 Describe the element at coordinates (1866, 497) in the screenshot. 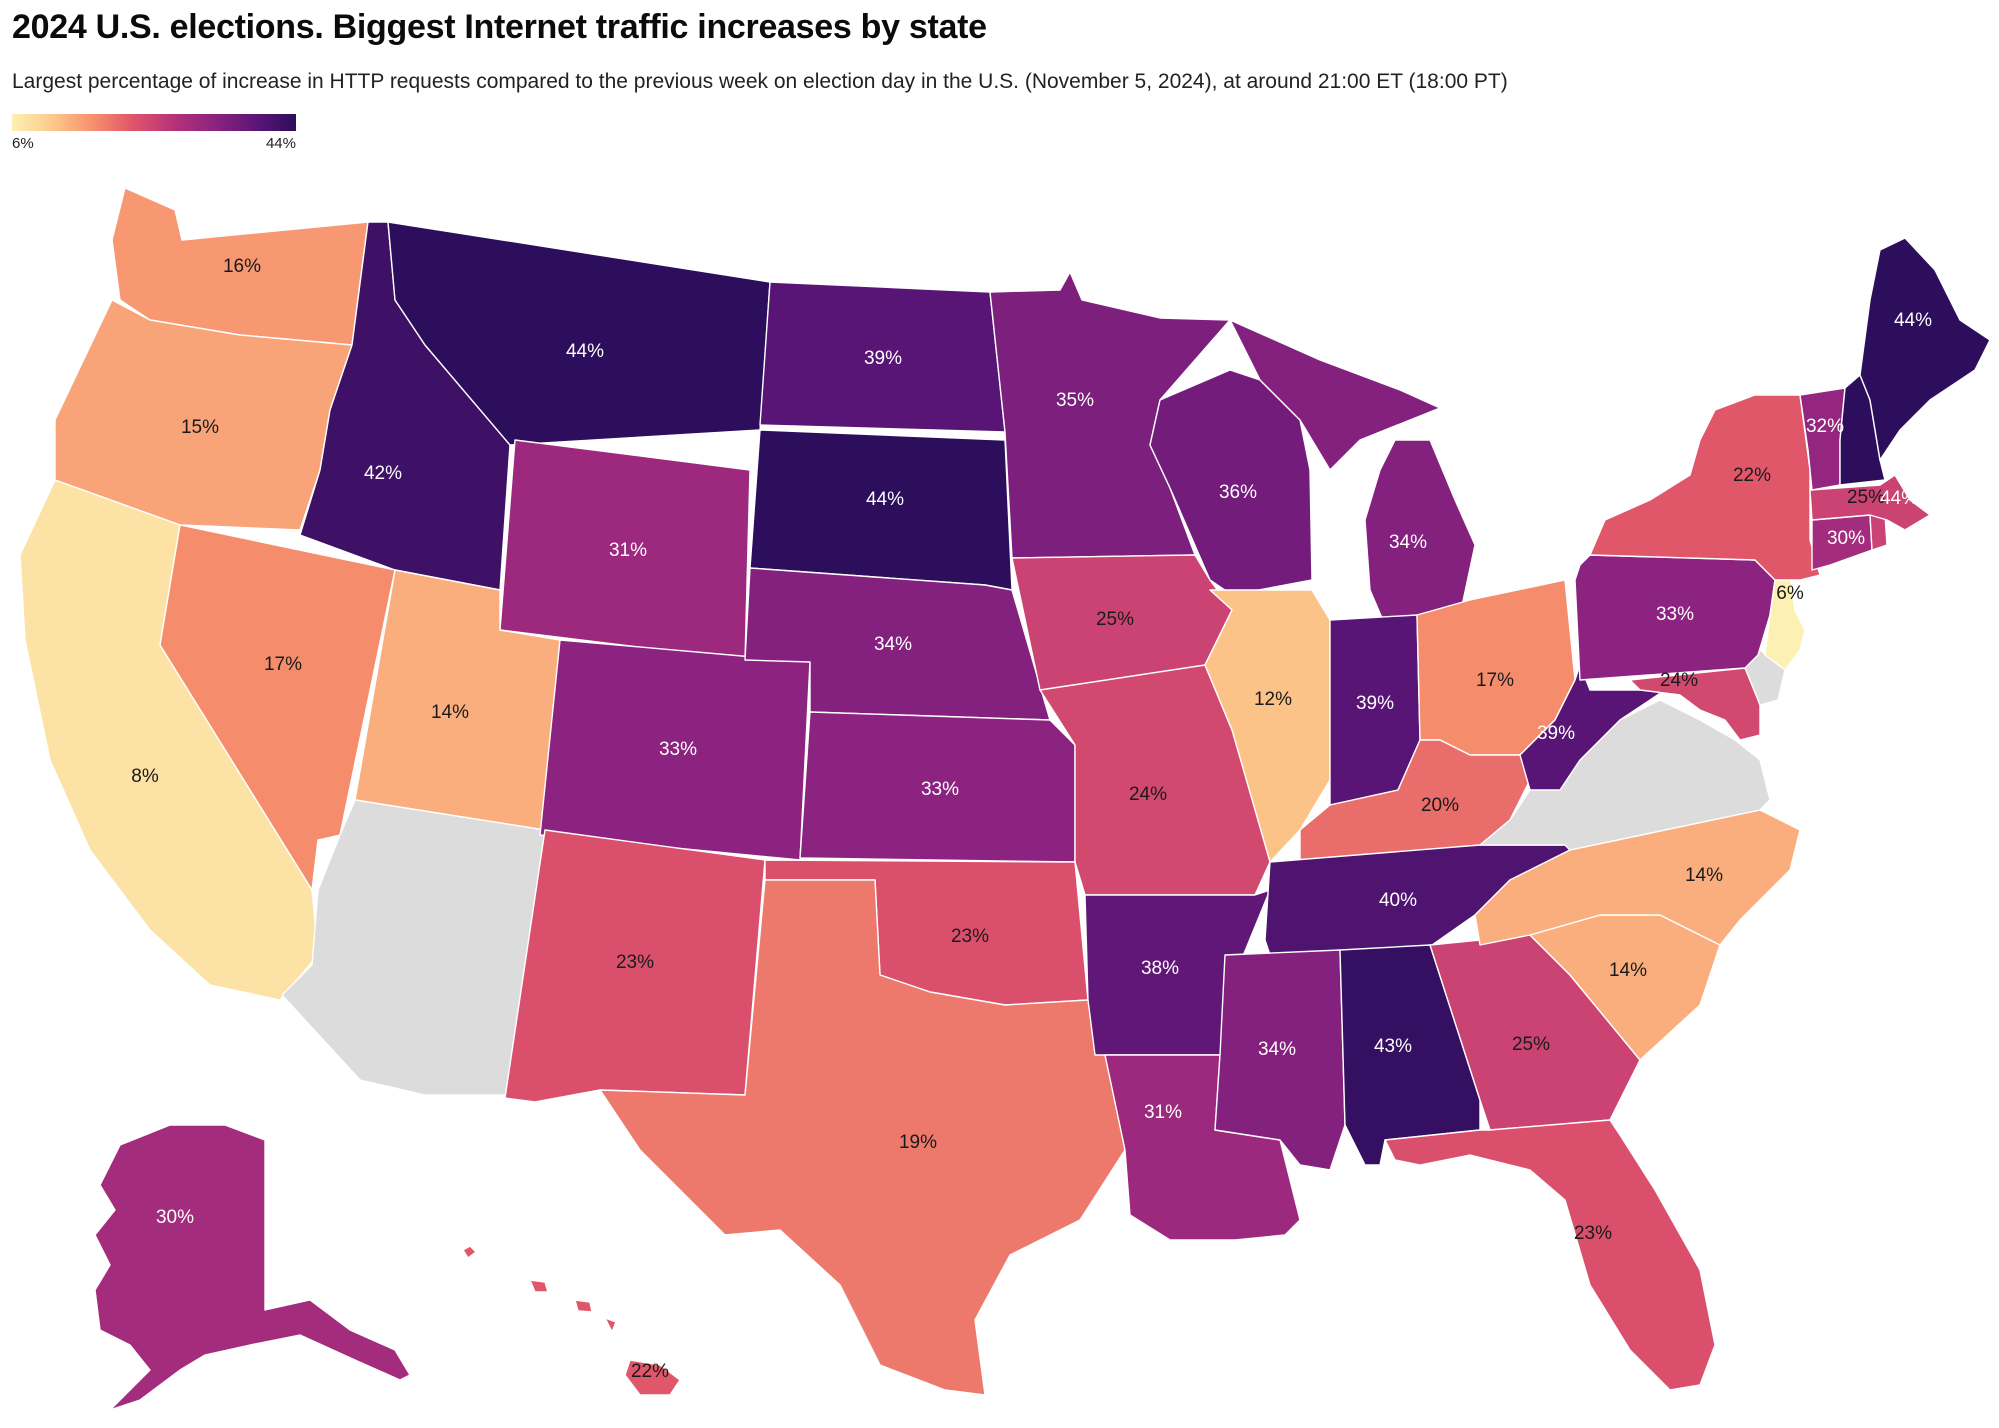

I see `state-label-RI: 25%` at that location.